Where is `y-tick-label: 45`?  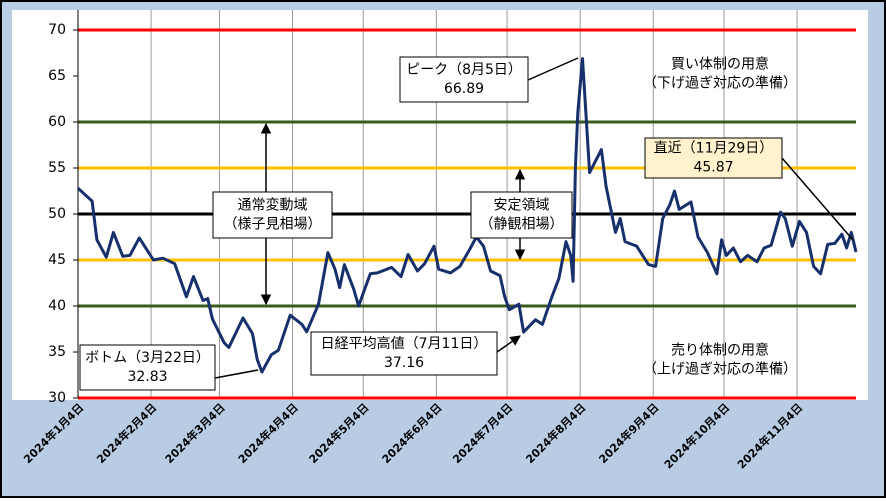 y-tick-label: 45 is located at coordinates (57, 260).